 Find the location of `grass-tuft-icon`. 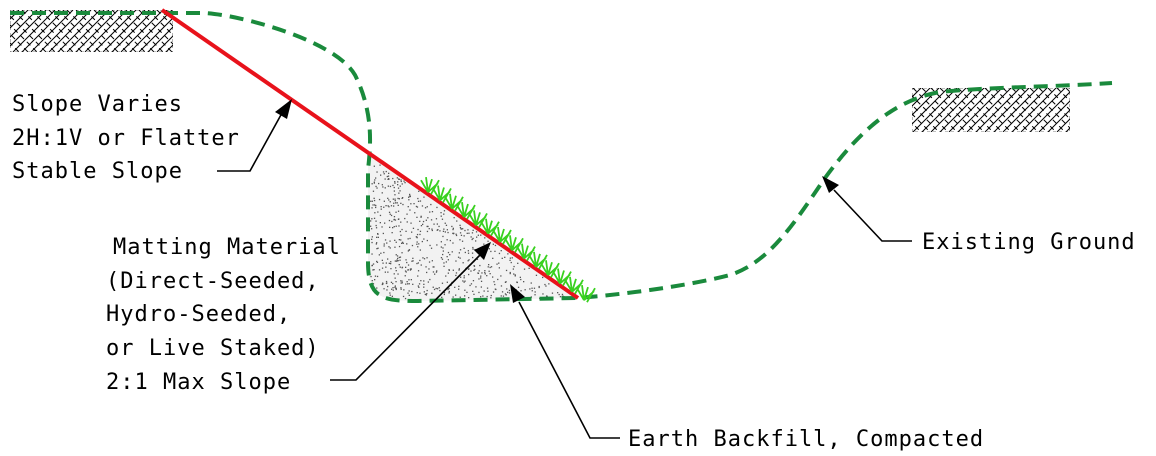

grass-tuft-icon is located at coordinates (508, 240).